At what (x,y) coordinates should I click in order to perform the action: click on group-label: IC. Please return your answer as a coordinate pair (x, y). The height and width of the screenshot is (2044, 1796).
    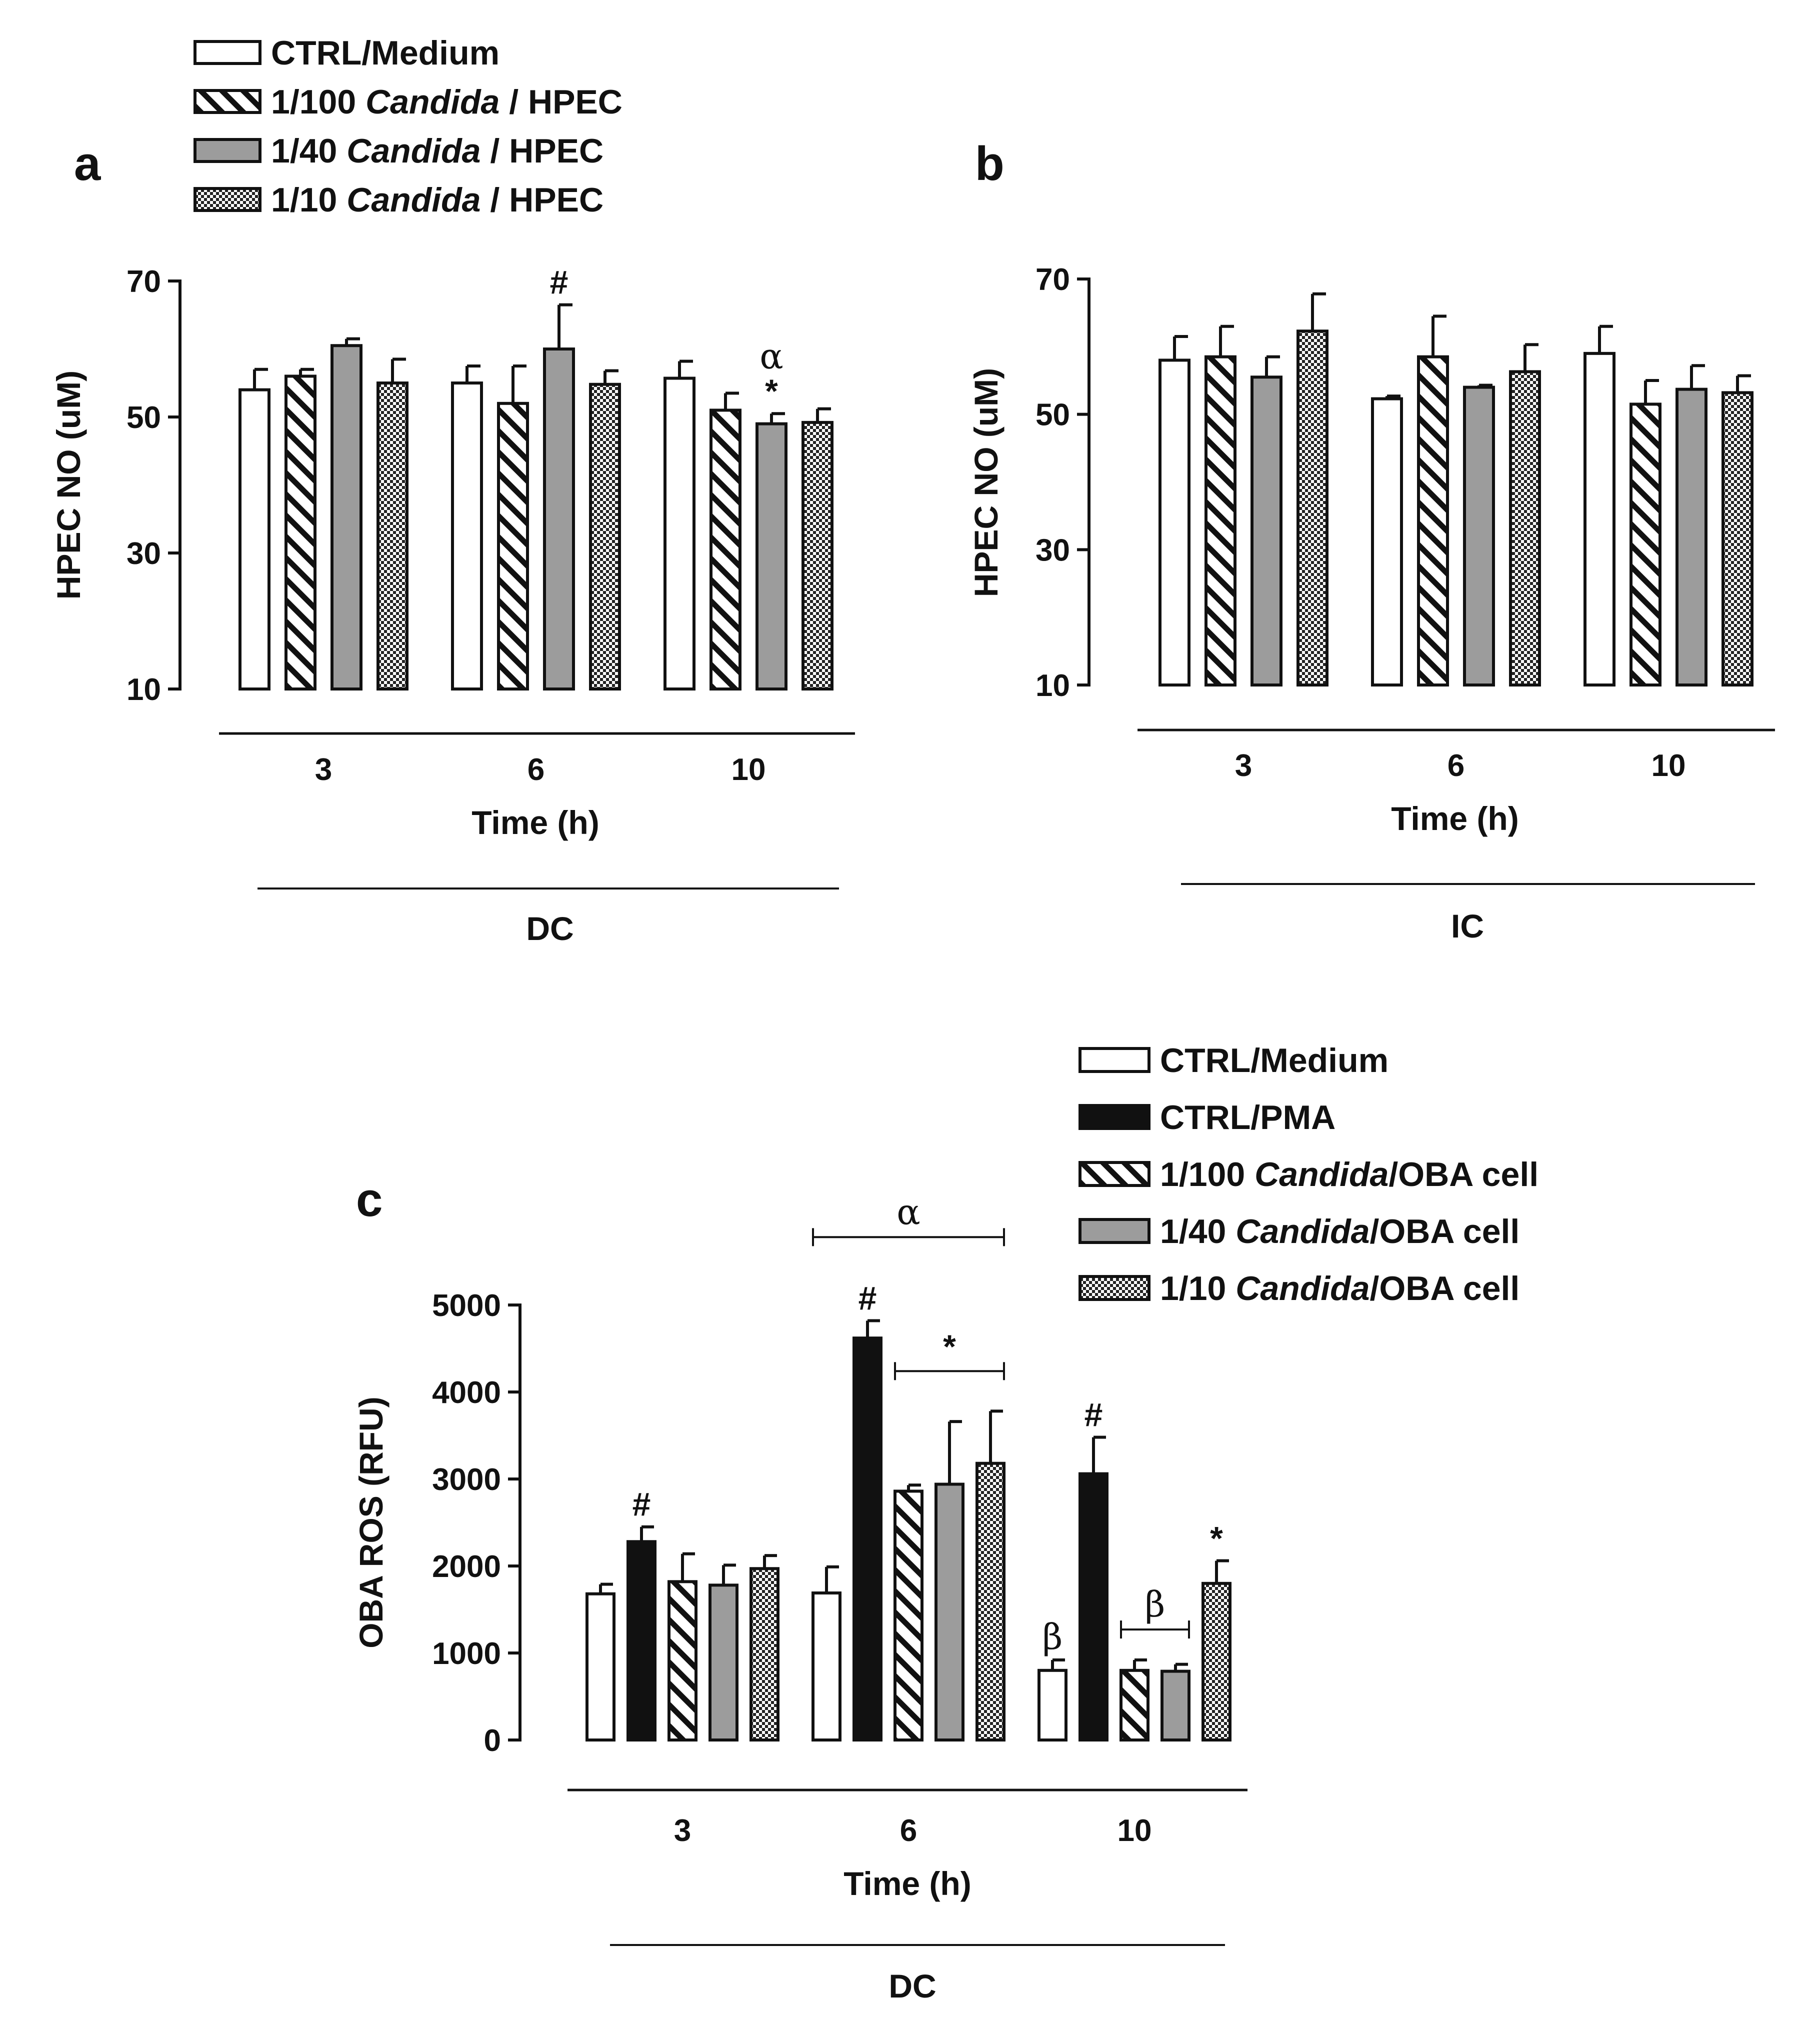
    Looking at the image, I should click on (1467, 926).